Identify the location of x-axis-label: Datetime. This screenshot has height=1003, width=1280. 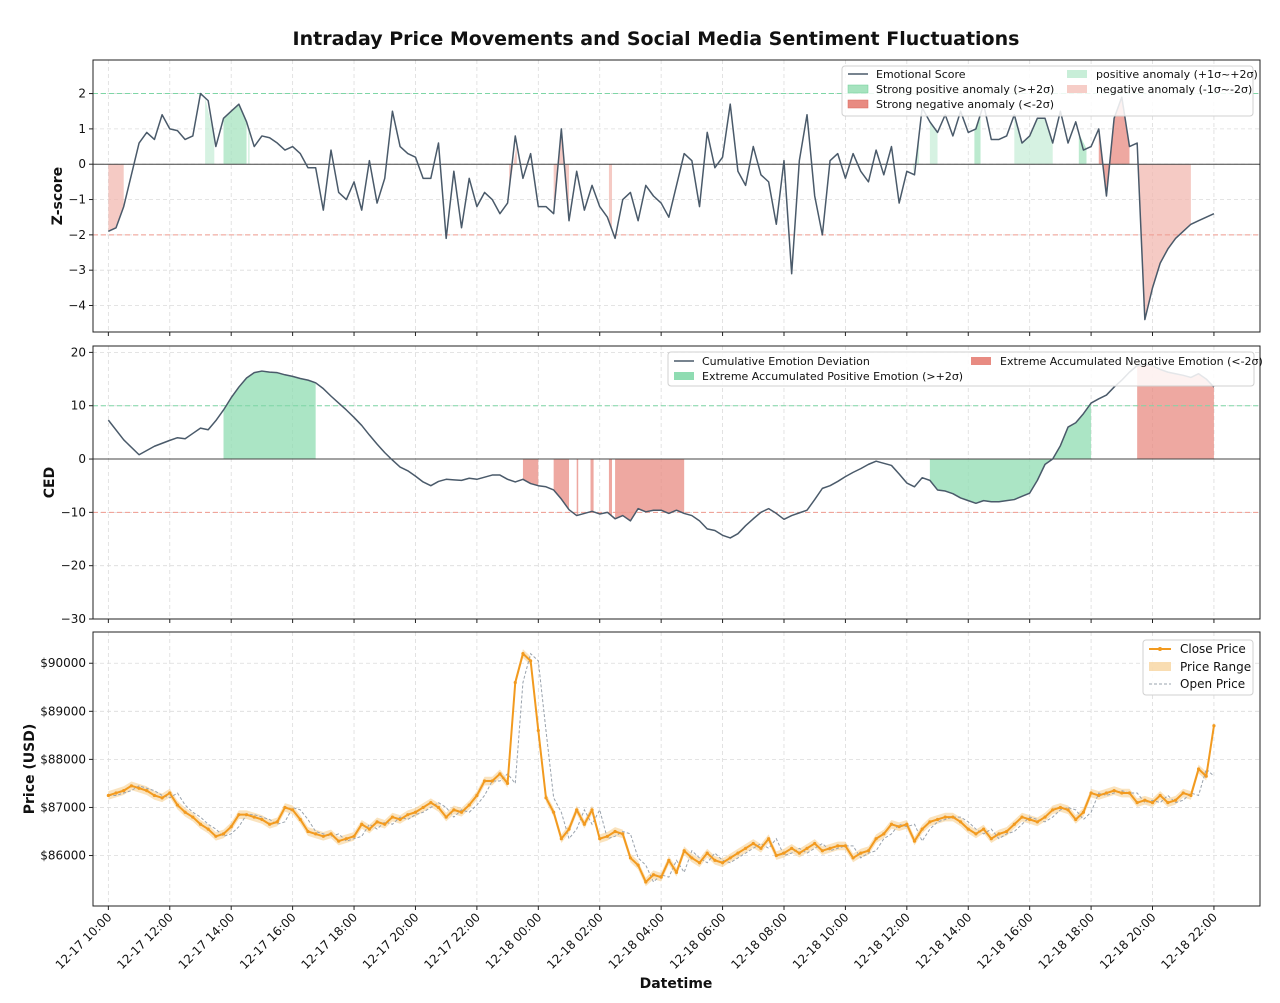
(676, 984).